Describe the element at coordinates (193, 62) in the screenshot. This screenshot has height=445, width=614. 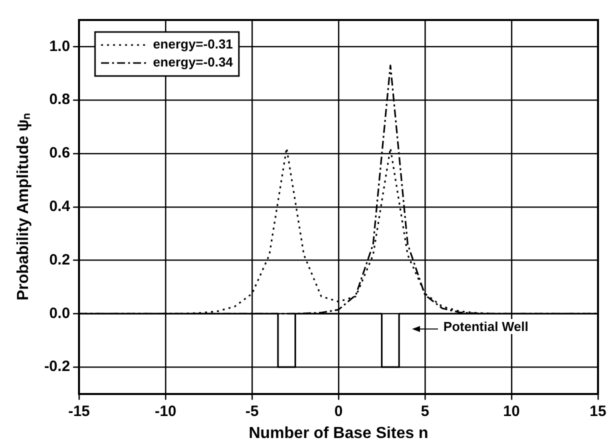
I see `legend-label: energy=-0.34` at that location.